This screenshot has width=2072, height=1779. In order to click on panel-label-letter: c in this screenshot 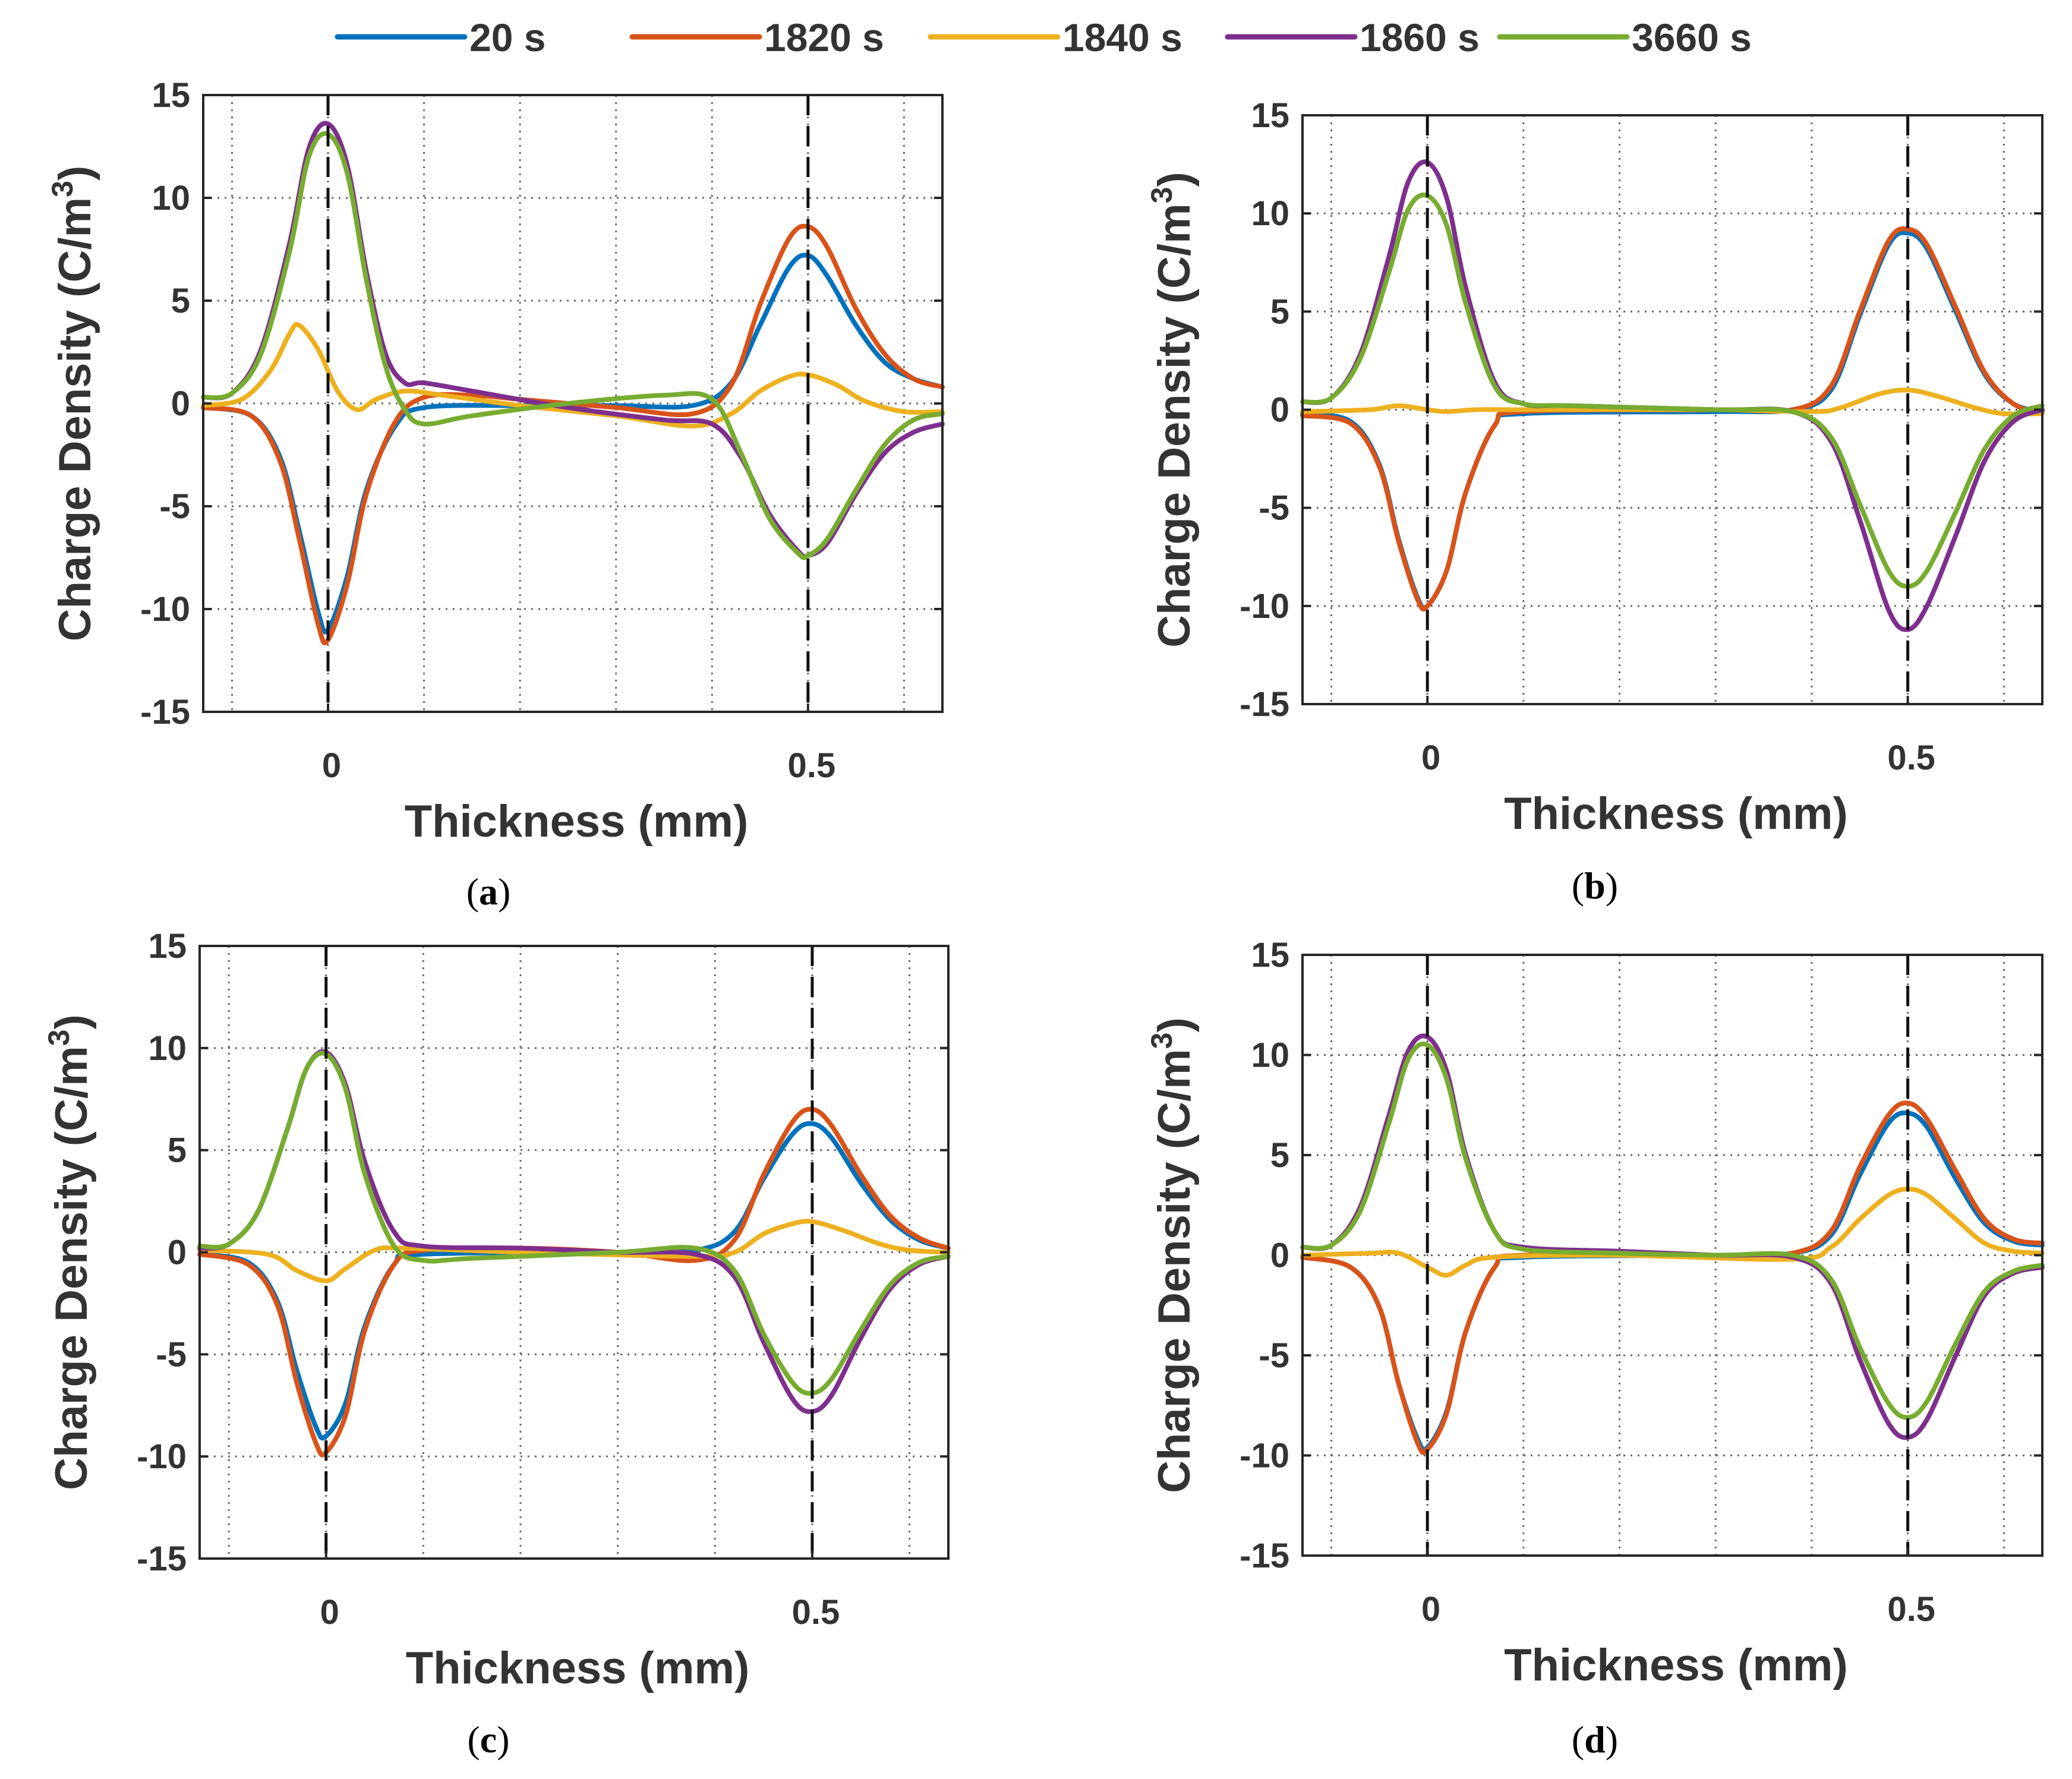, I will do `click(489, 1739)`.